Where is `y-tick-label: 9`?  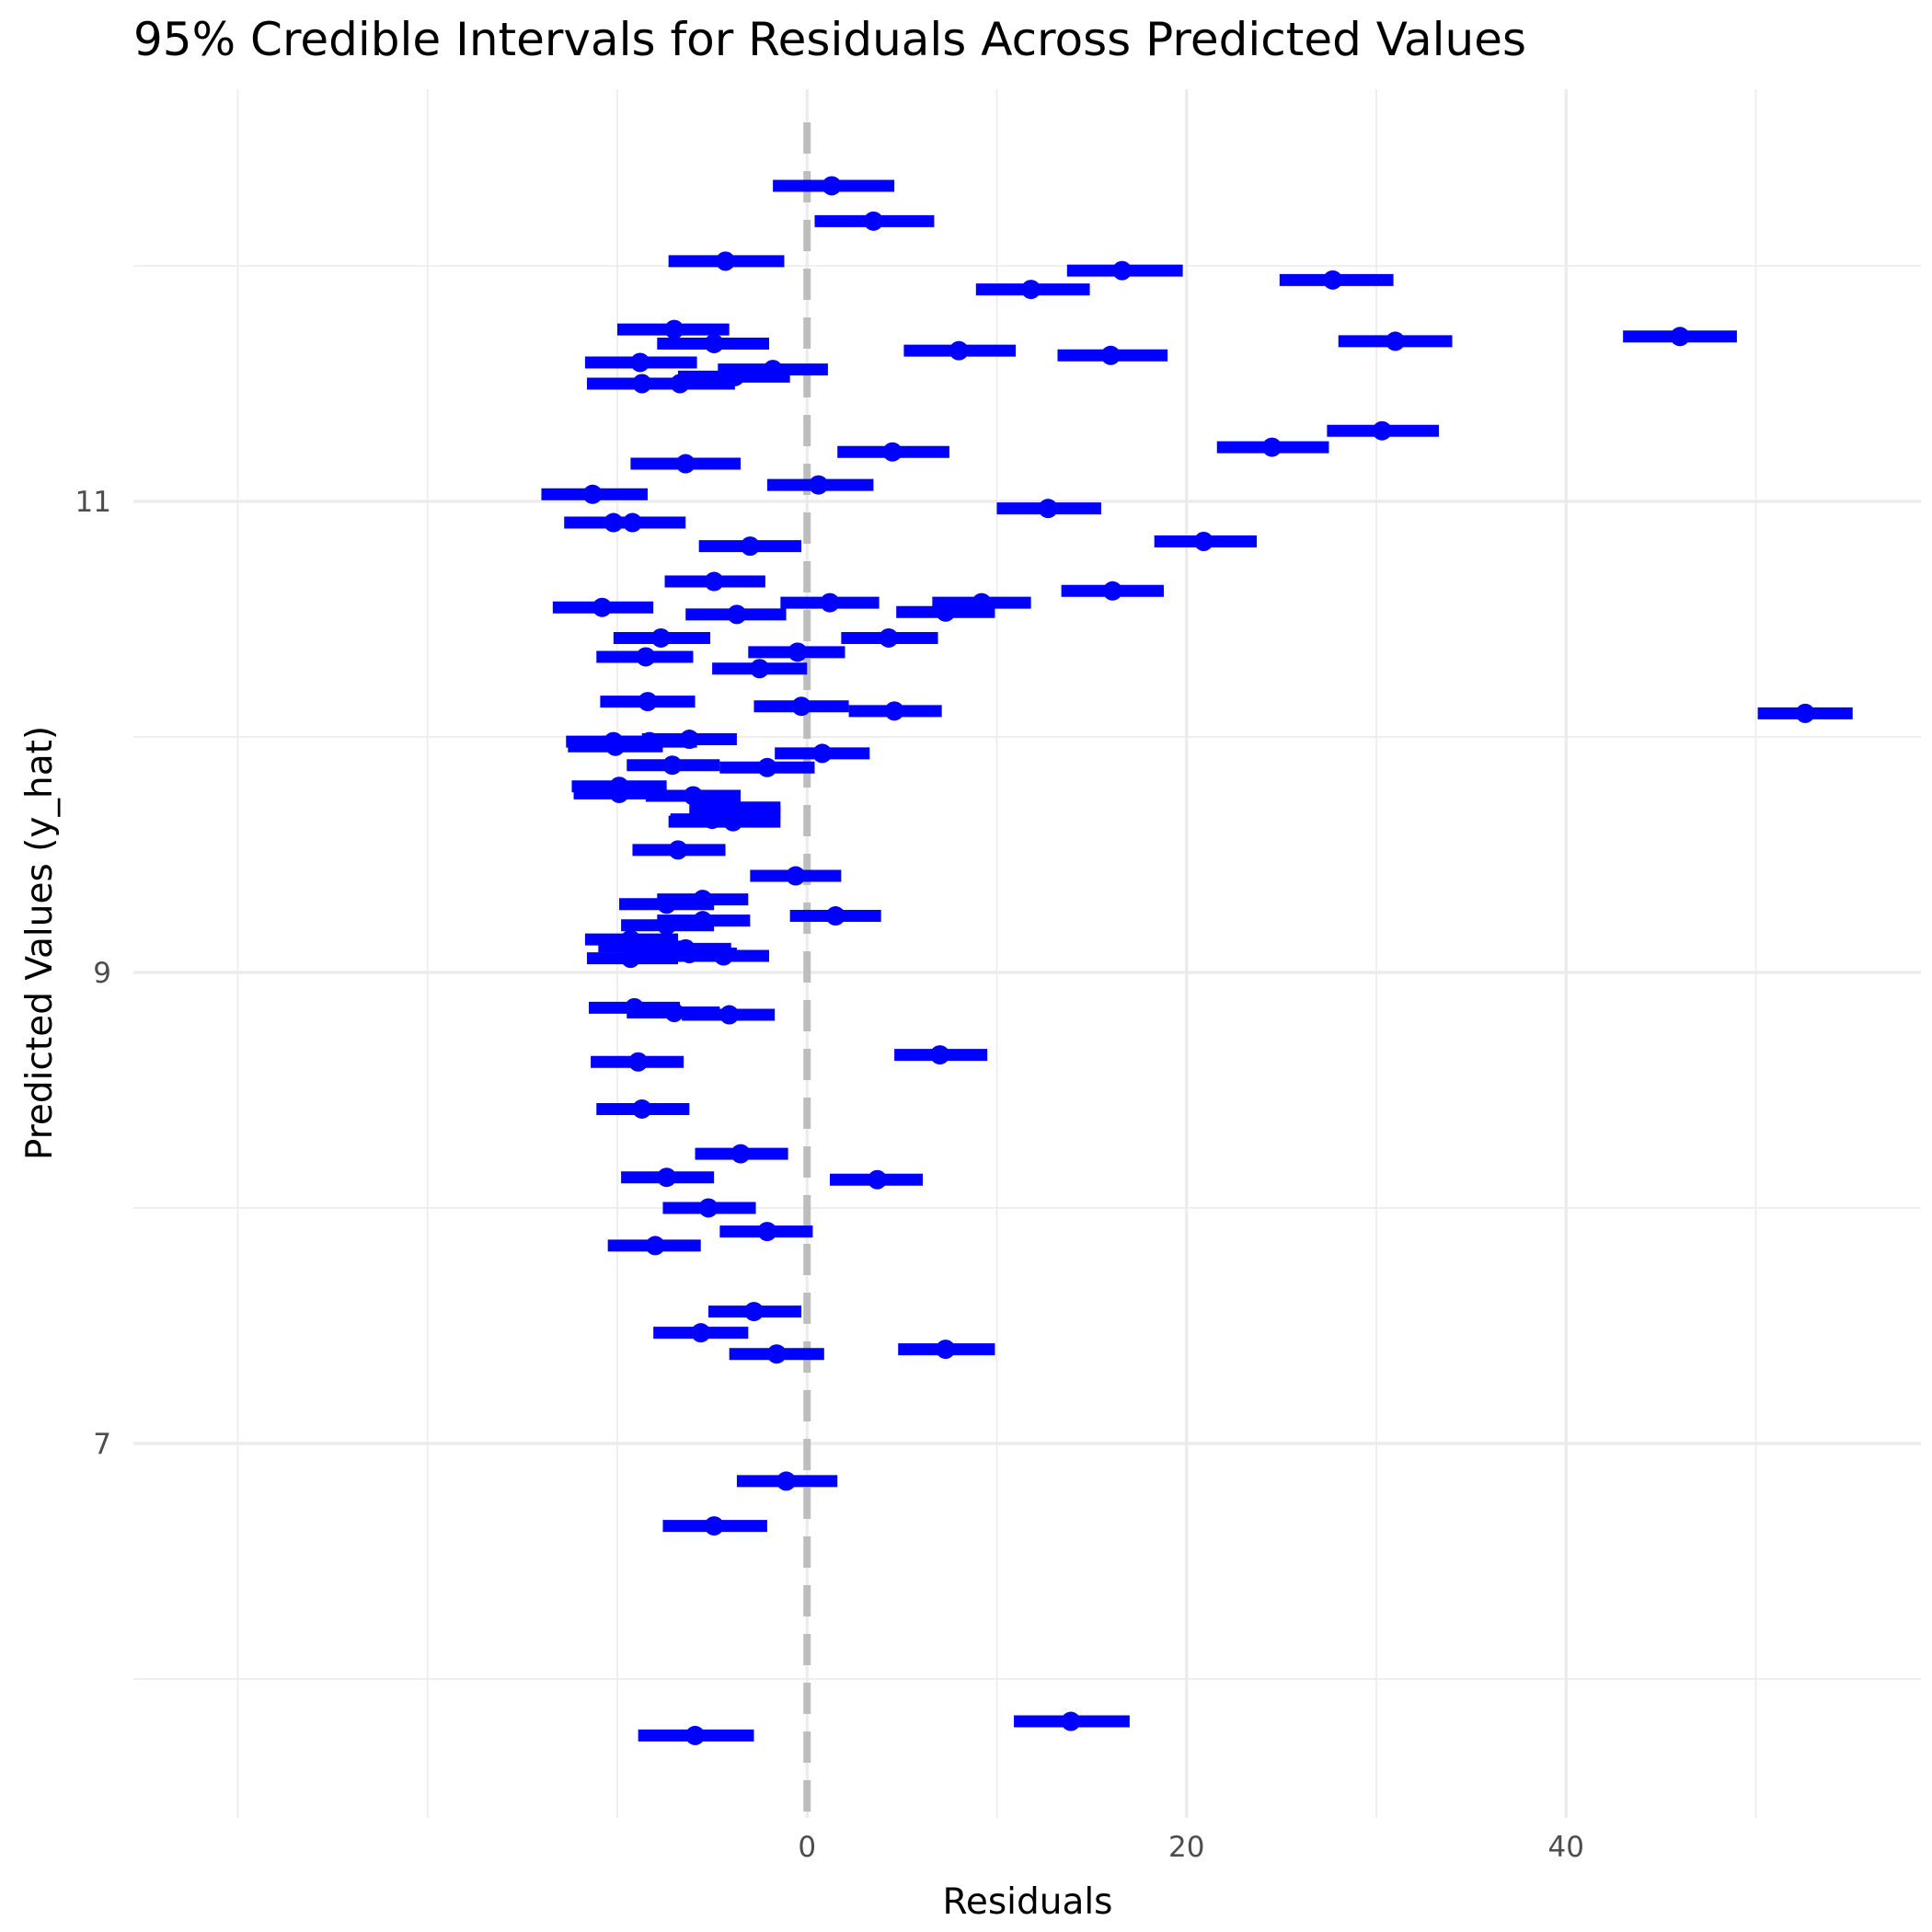
y-tick-label: 9 is located at coordinates (102, 974).